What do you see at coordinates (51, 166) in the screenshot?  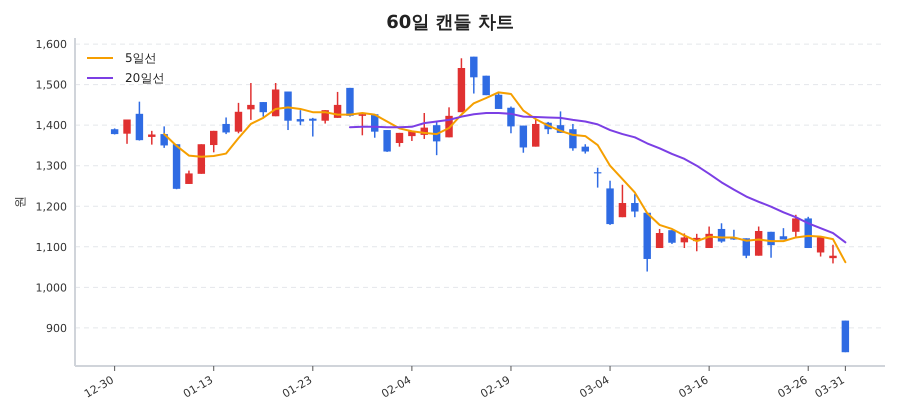 I see `y-tick-label: 1,300` at bounding box center [51, 166].